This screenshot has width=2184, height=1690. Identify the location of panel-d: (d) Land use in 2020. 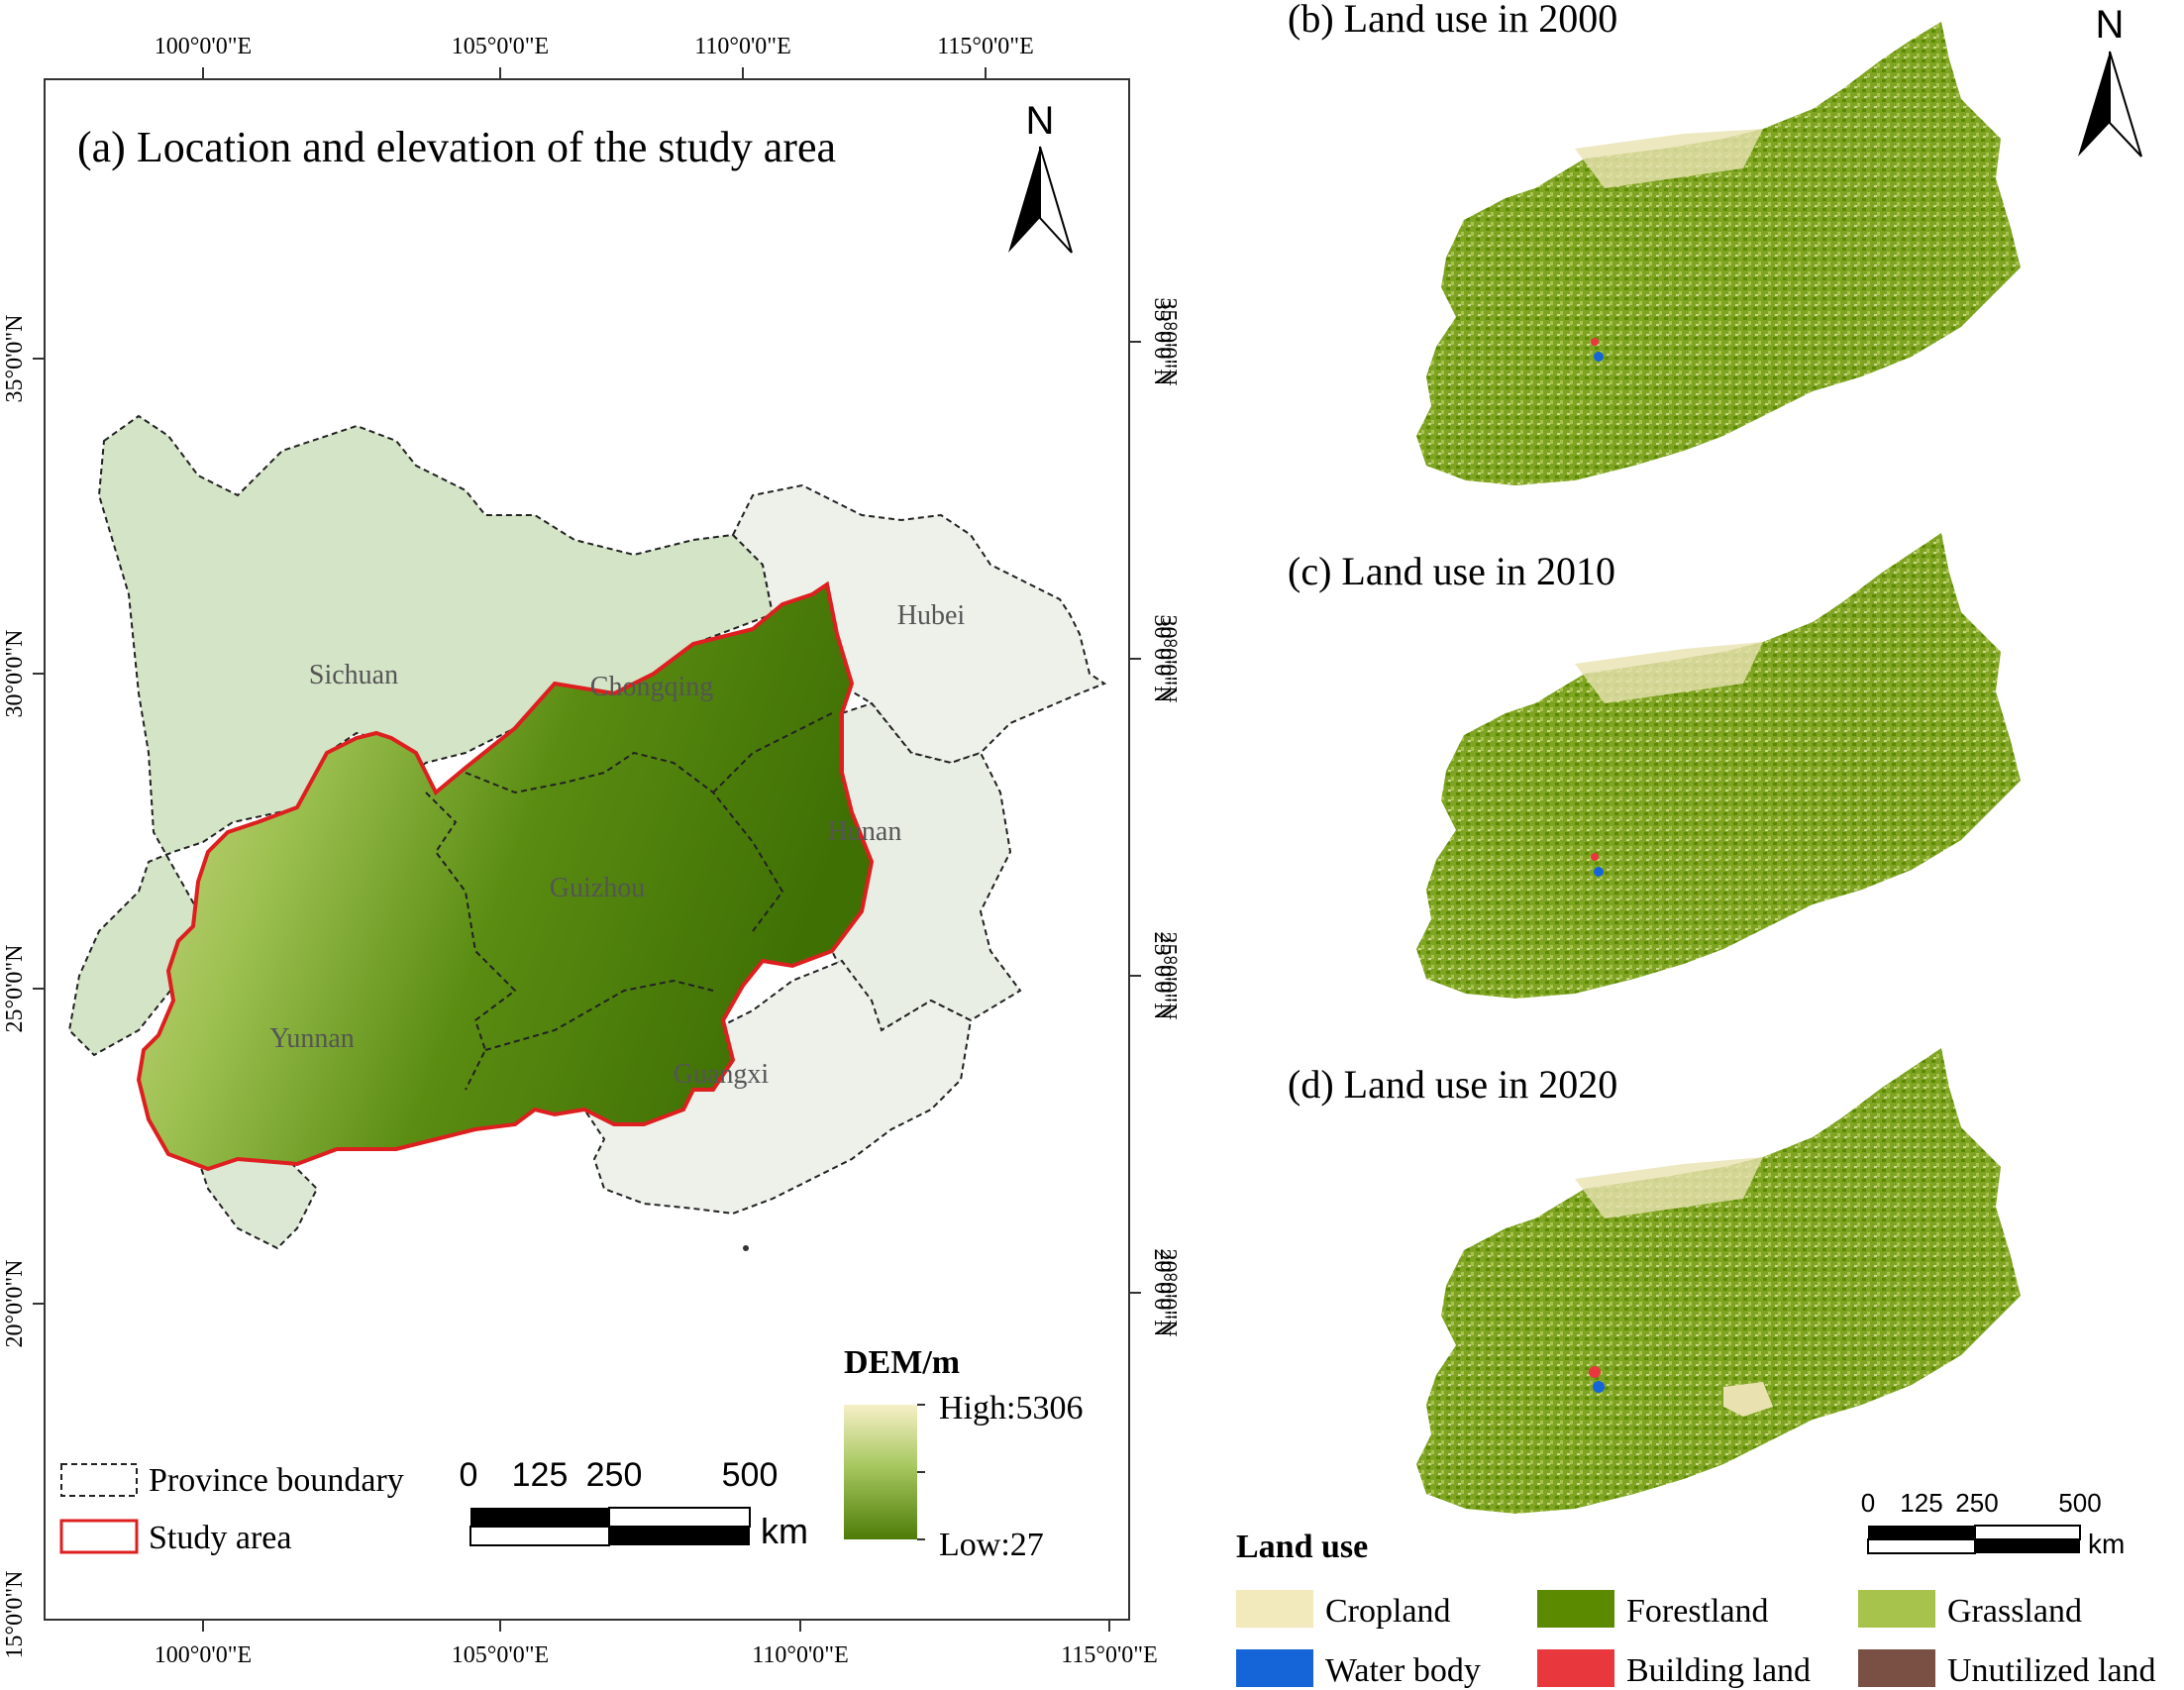
(1654, 1281).